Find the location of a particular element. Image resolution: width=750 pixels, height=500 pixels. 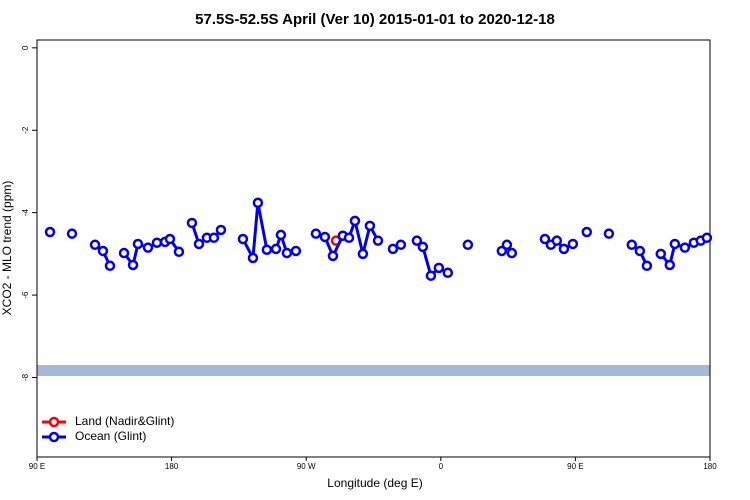

legend-label: Ocean (Glint) is located at coordinates (110, 436).